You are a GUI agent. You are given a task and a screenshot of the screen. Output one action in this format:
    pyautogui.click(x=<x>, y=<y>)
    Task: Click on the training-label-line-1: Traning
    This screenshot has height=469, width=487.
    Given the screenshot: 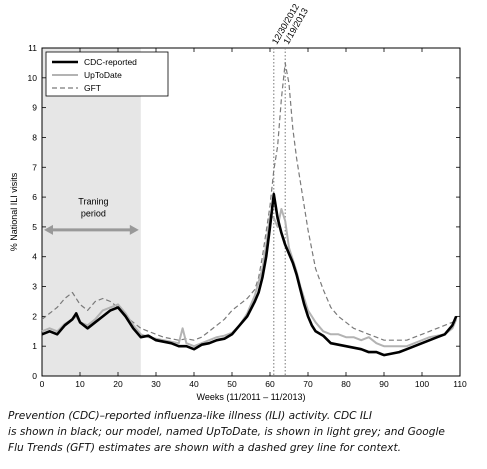 What is the action you would take?
    pyautogui.click(x=93, y=202)
    